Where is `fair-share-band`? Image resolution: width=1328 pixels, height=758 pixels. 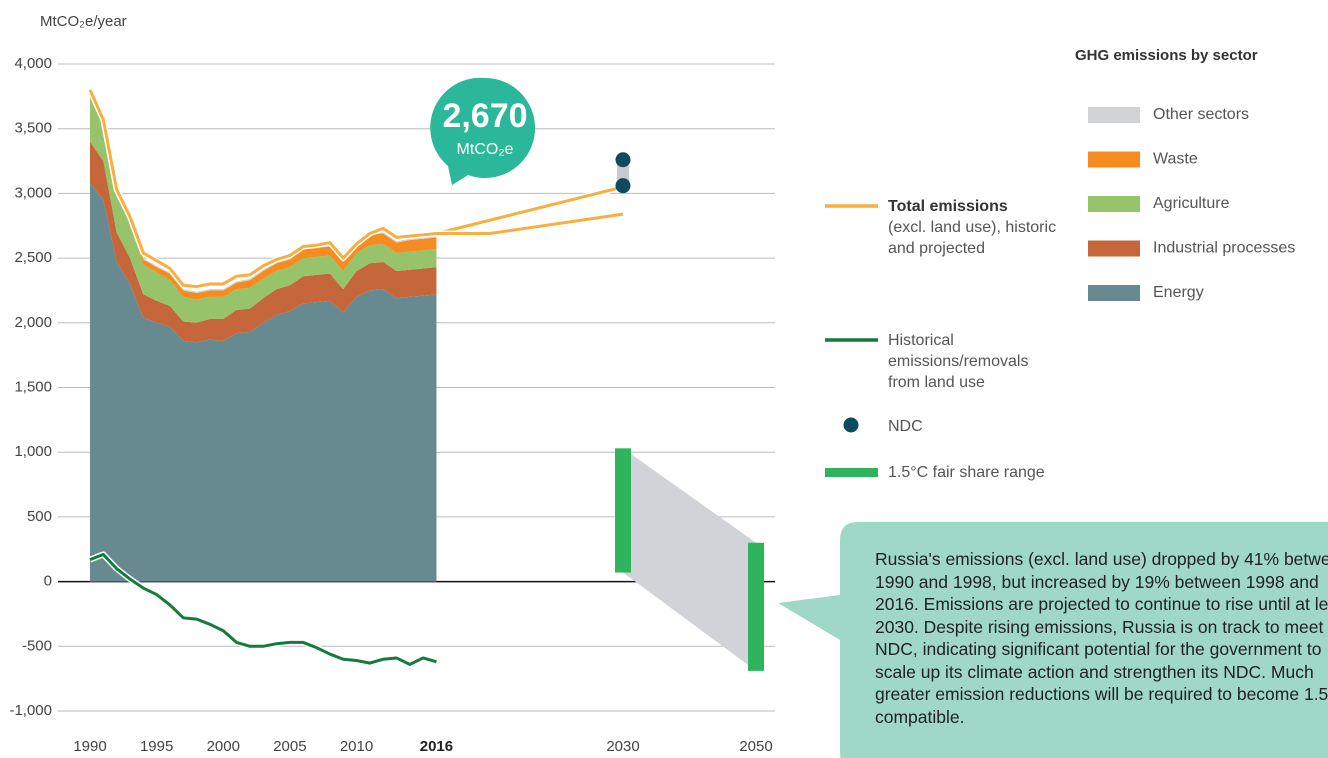 fair-share-band is located at coordinates (689, 559).